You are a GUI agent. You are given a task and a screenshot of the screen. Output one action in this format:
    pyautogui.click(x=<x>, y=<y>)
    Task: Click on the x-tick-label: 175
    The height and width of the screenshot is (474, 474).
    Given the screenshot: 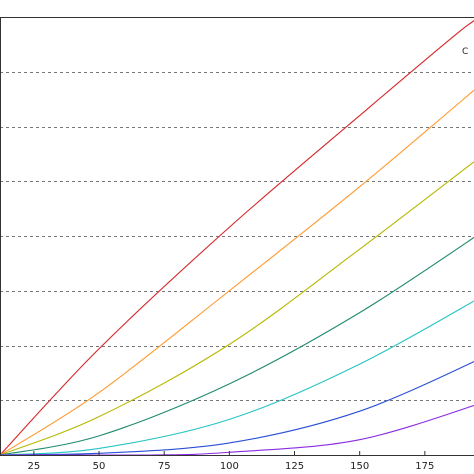 What is the action you would take?
    pyautogui.click(x=424, y=466)
    